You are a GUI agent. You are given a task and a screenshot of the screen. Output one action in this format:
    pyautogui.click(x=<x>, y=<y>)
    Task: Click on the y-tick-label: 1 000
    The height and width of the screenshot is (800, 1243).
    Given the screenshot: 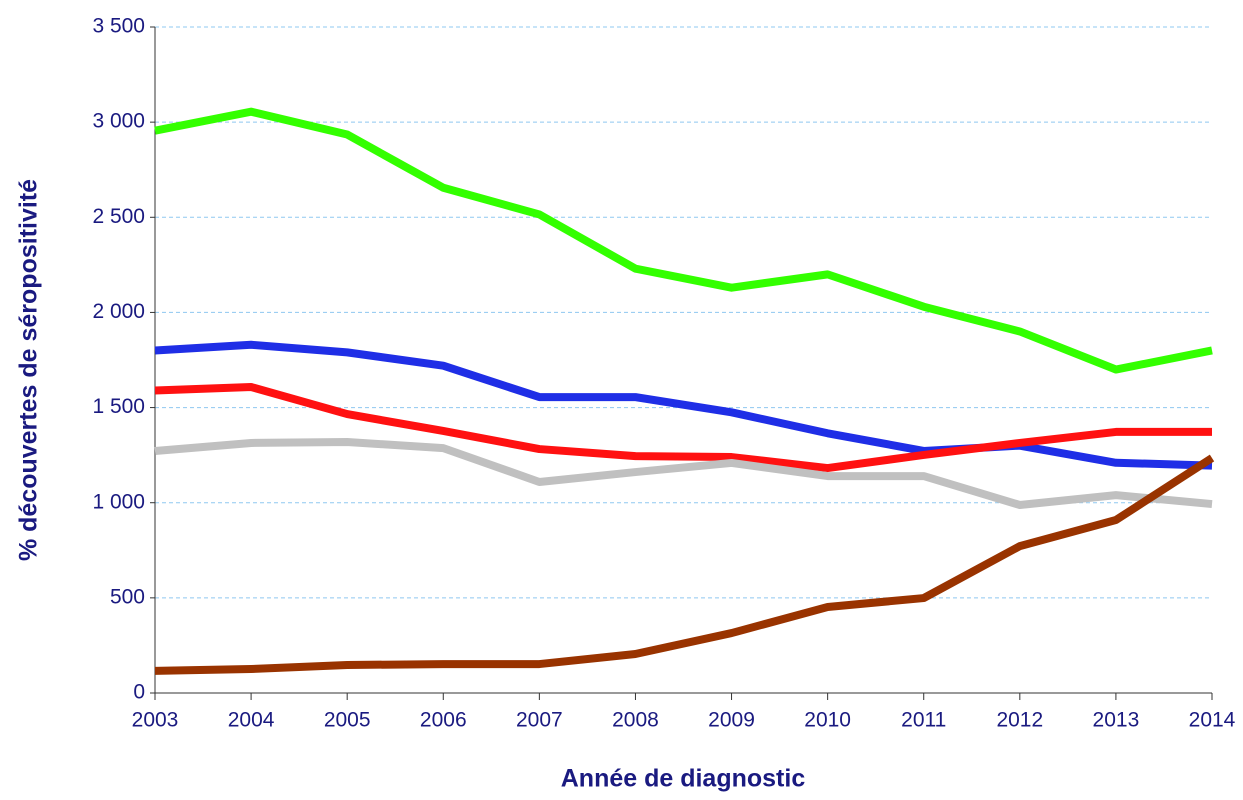 What is the action you would take?
    pyautogui.click(x=118, y=501)
    